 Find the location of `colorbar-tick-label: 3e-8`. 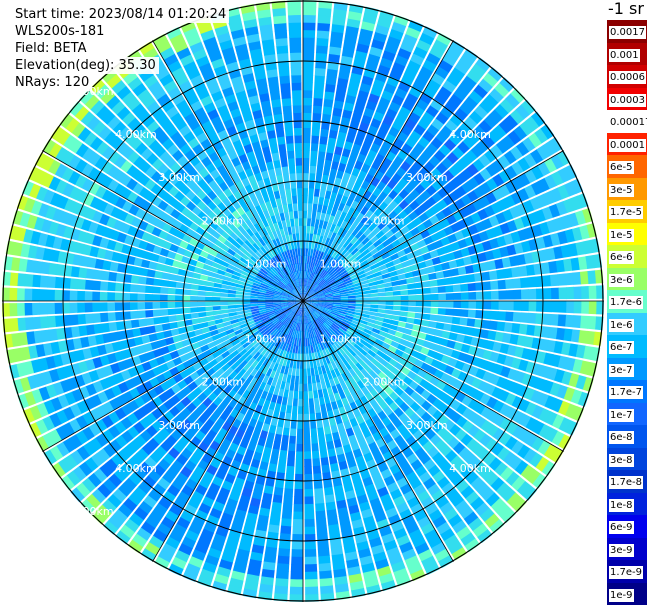

colorbar-tick-label: 3e-8 is located at coordinates (621, 460).